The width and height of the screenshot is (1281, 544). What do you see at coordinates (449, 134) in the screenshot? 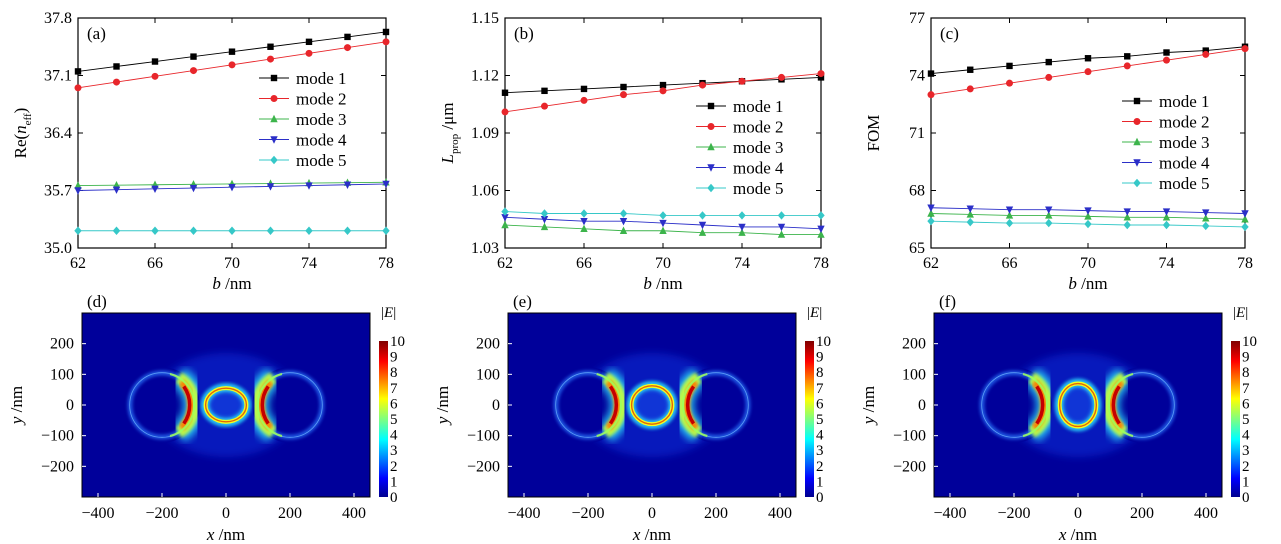
I see `y-label-text: Lprop /μm` at bounding box center [449, 134].